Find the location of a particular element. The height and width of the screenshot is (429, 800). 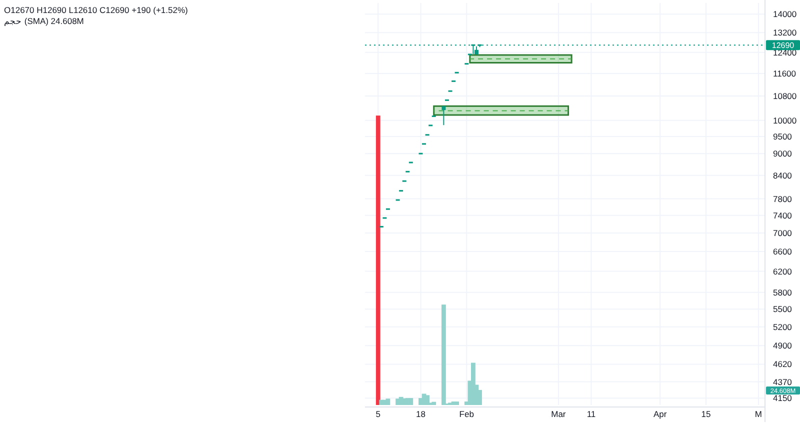

y-tick-label: 4900 is located at coordinates (782, 345).